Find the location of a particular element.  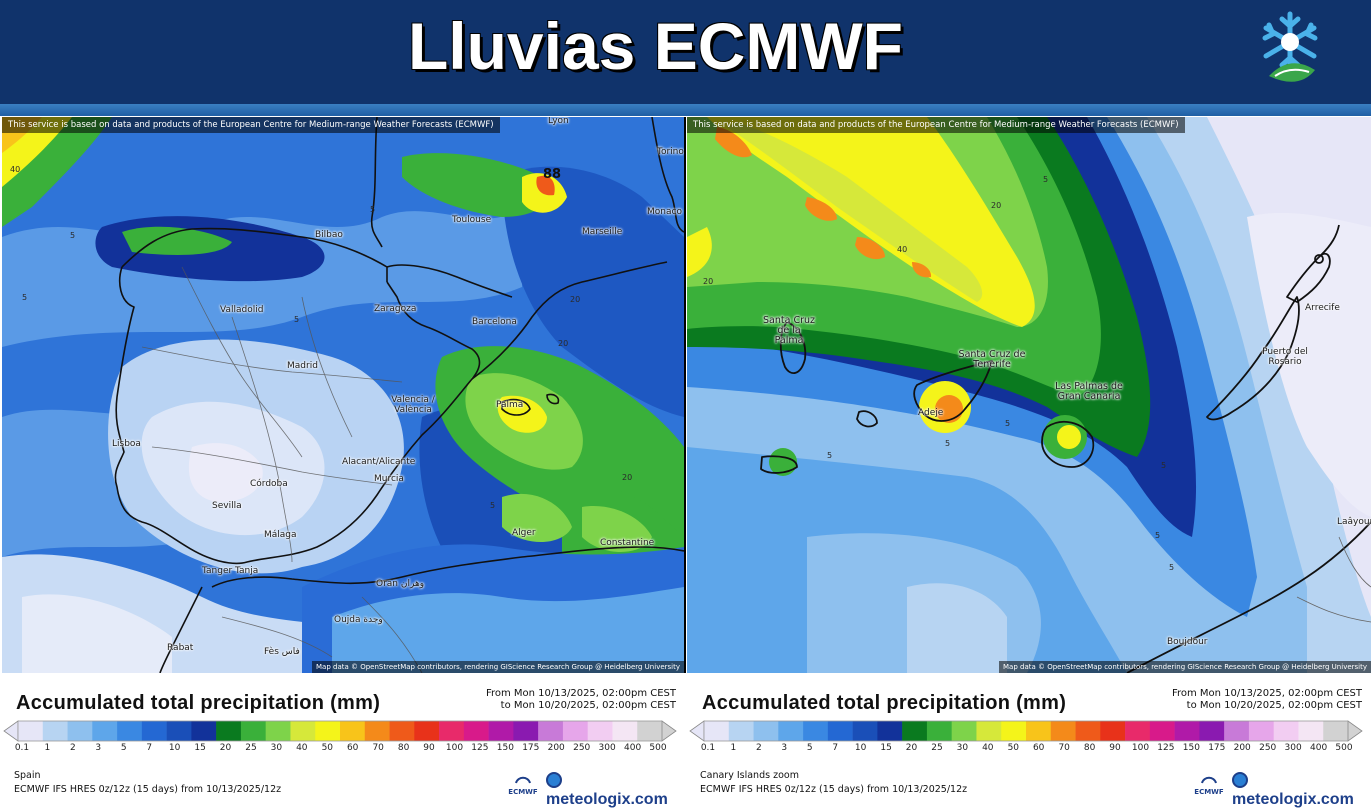

city-label: Zaragoza is located at coordinates (395, 309).